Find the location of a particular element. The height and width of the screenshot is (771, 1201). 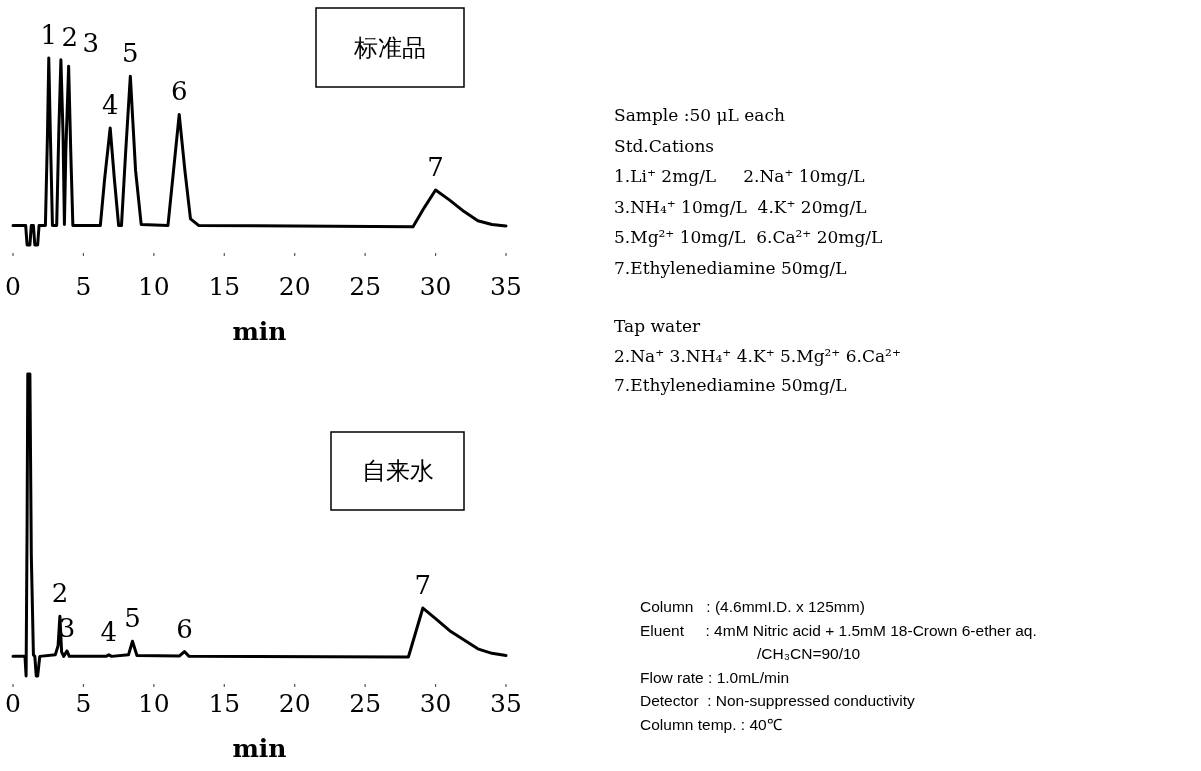

chart-title: 标准品 is located at coordinates (389, 47).